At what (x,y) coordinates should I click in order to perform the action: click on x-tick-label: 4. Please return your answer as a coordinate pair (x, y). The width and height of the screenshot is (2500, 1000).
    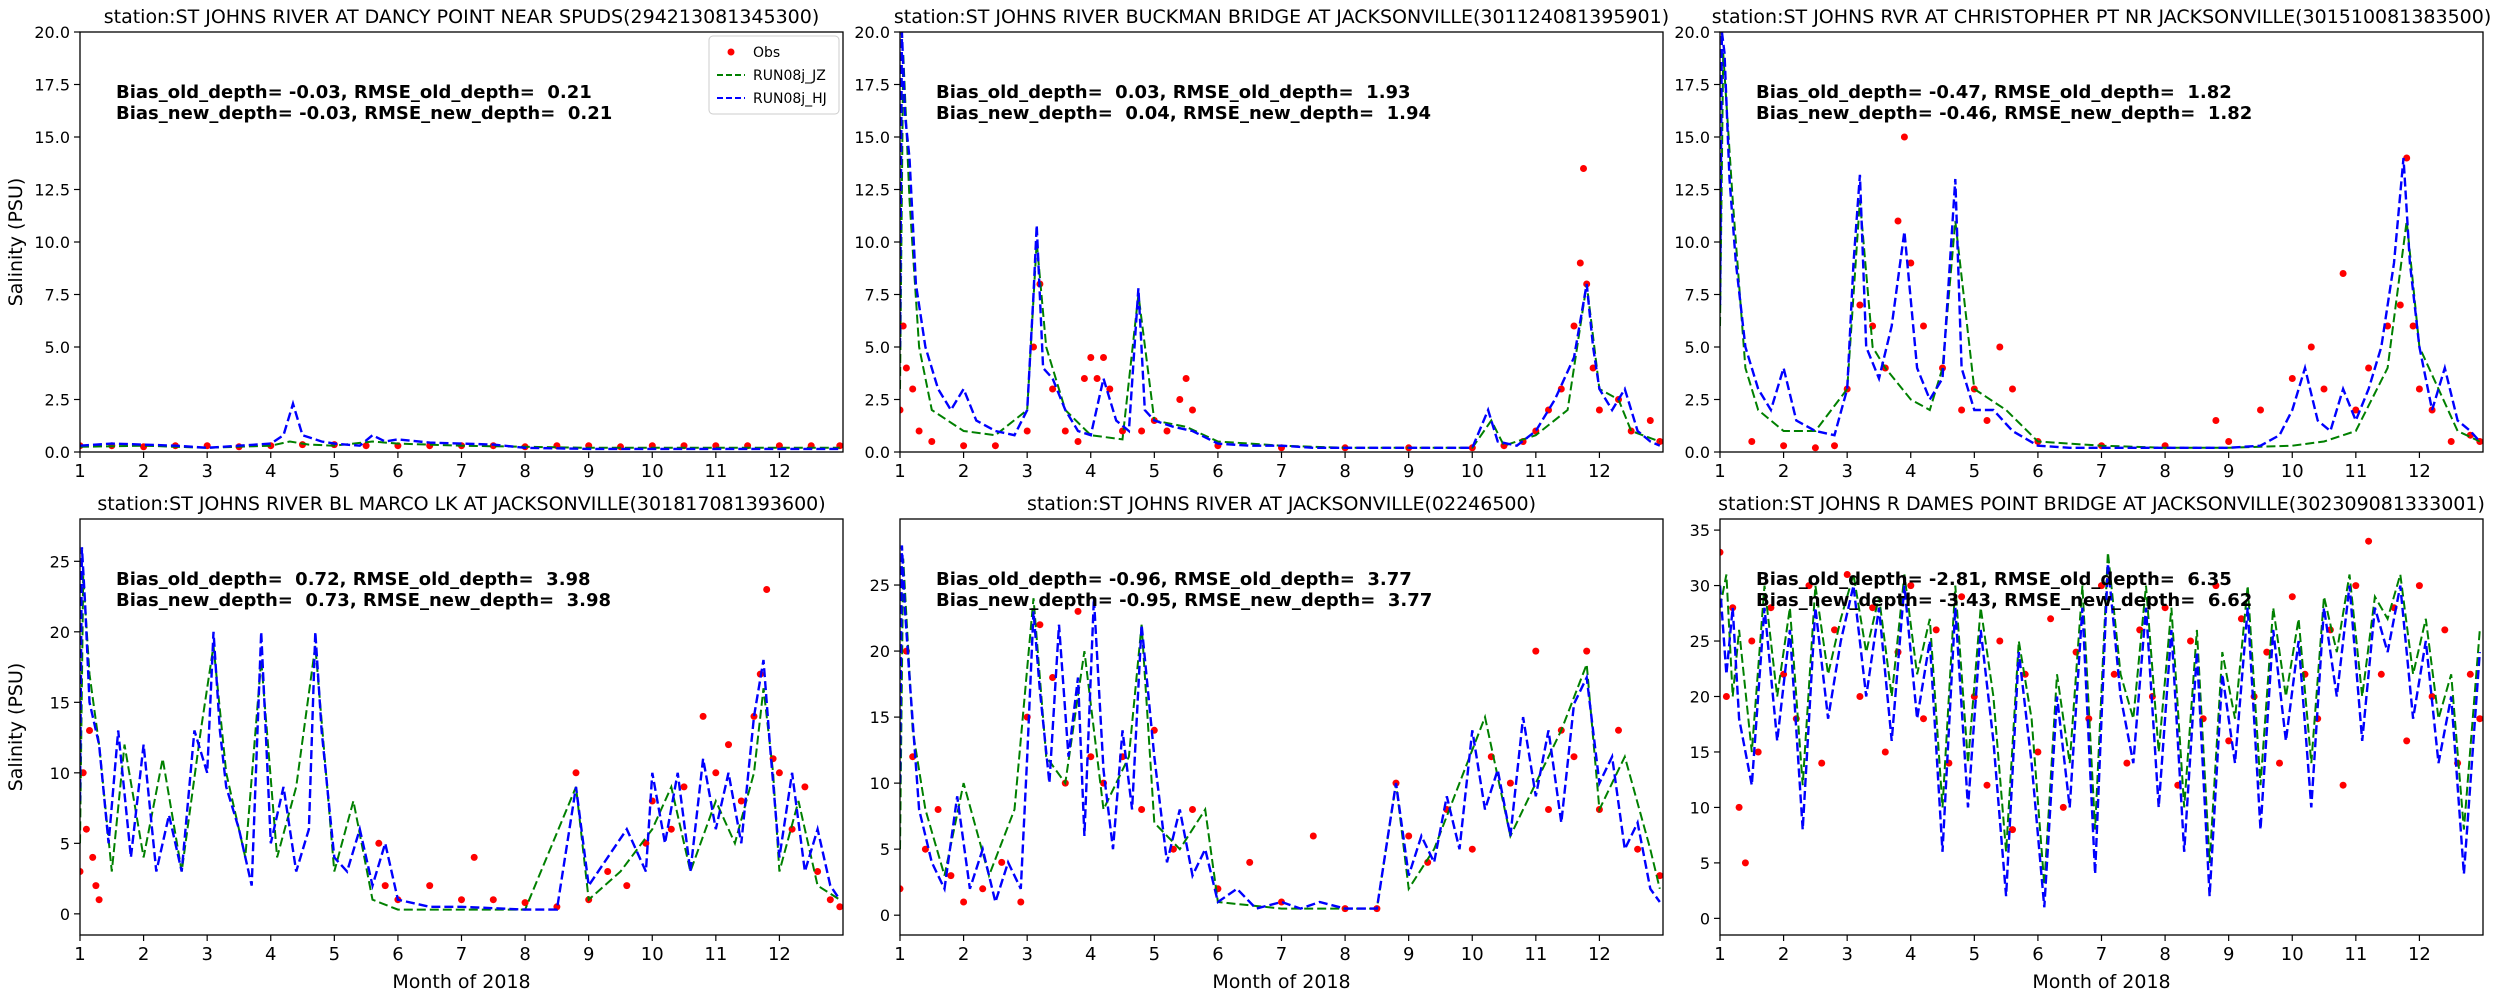
    Looking at the image, I should click on (270, 471).